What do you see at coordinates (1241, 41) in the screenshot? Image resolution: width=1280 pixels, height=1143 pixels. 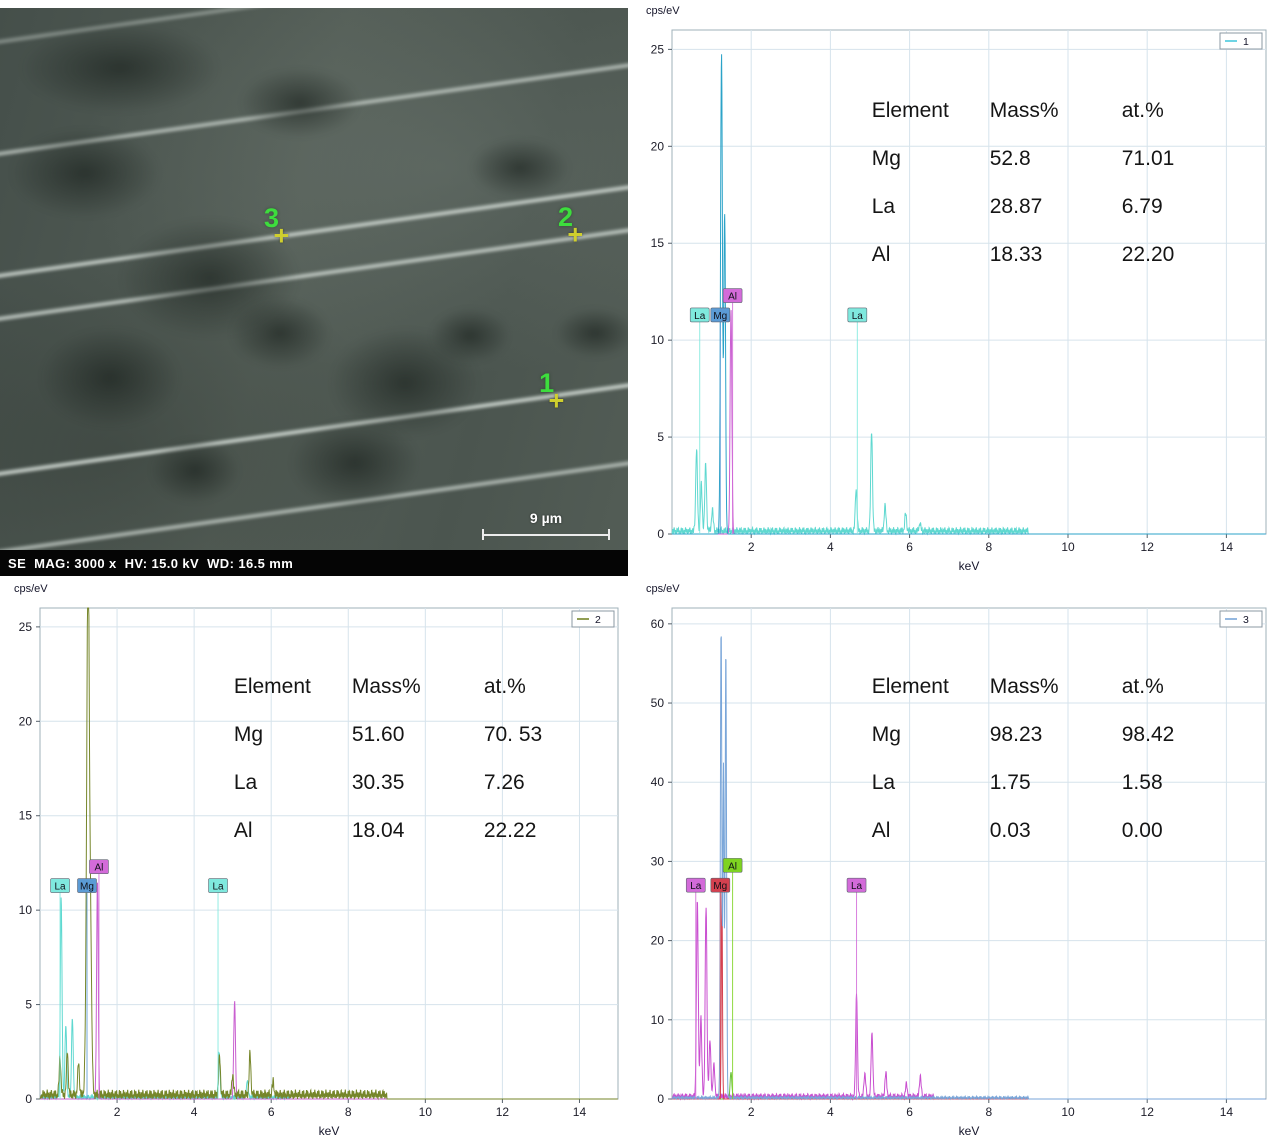 I see `legend: 1` at bounding box center [1241, 41].